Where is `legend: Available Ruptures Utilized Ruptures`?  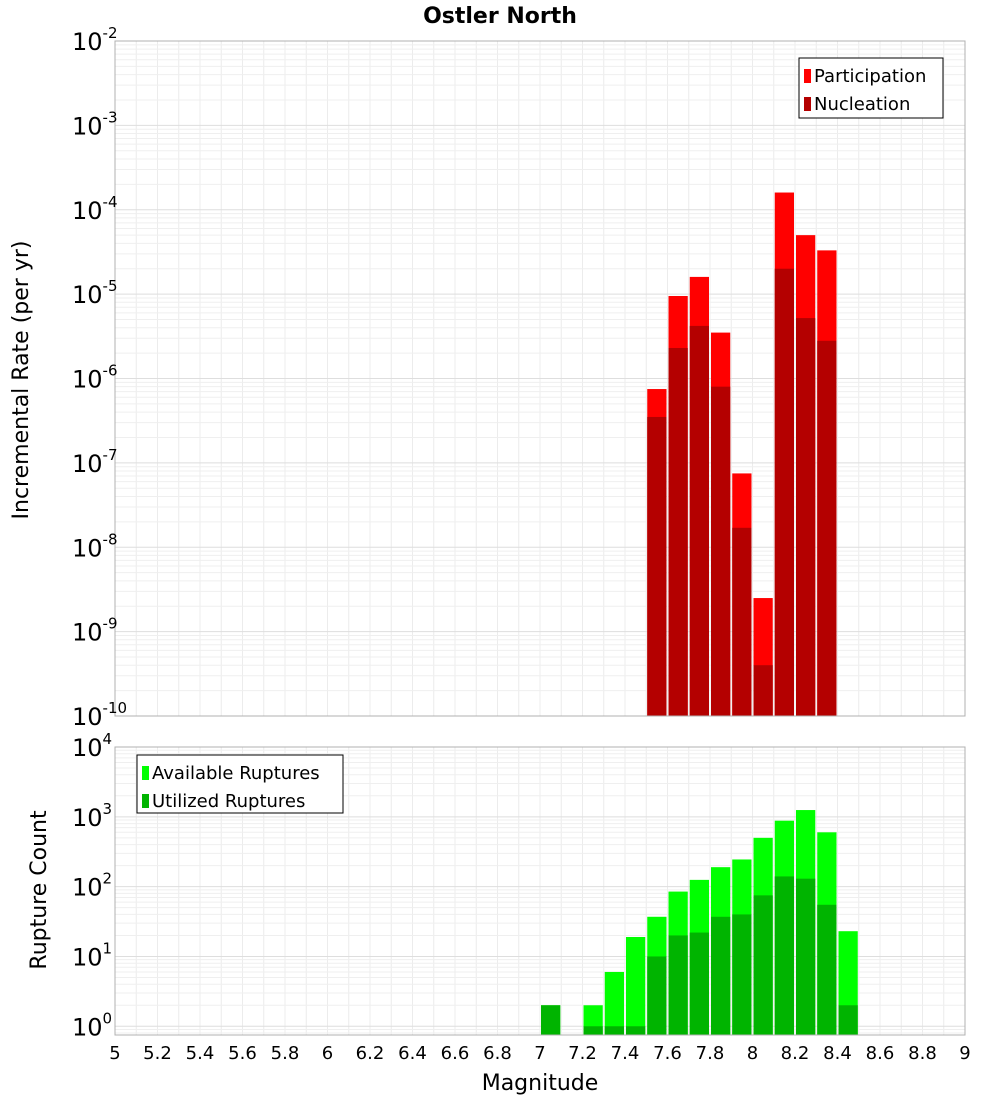
legend: Available Ruptures Utilized Ruptures is located at coordinates (240, 784).